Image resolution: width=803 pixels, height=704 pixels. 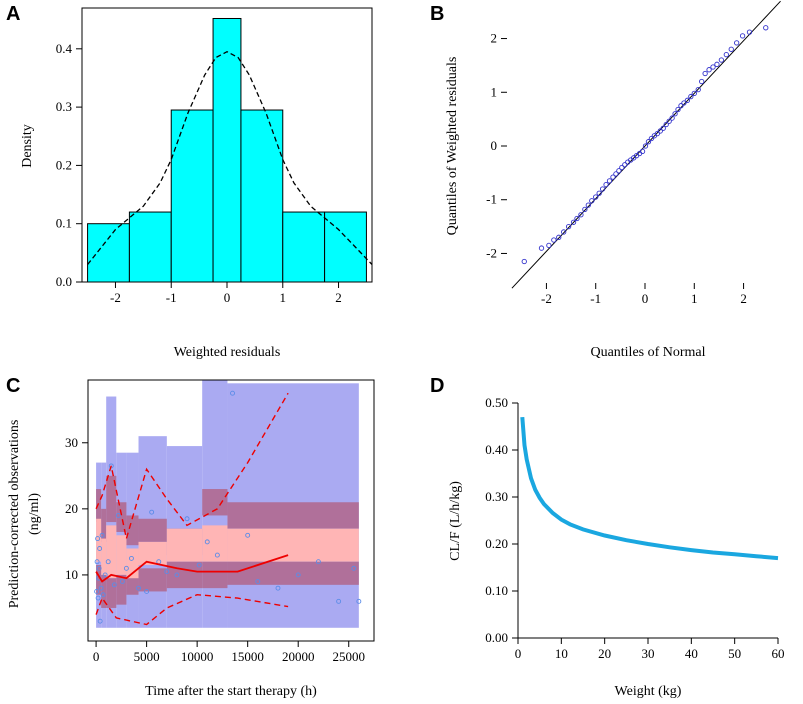 What do you see at coordinates (743, 298) in the screenshot?
I see `panel-b-x-tick-label: 2` at bounding box center [743, 298].